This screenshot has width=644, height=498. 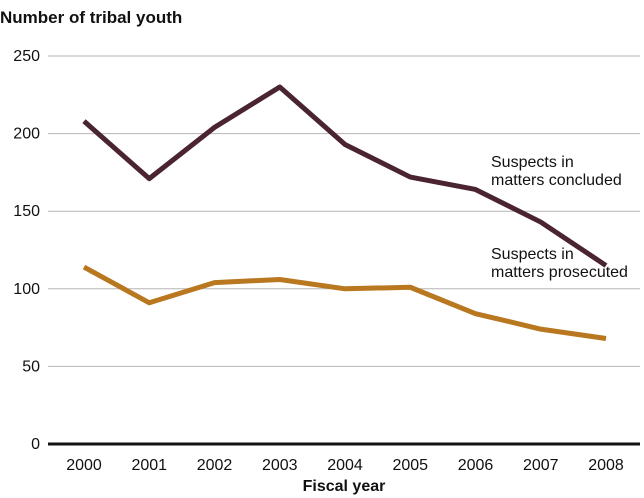 I want to click on x-tick-label: 2002, so click(x=215, y=465).